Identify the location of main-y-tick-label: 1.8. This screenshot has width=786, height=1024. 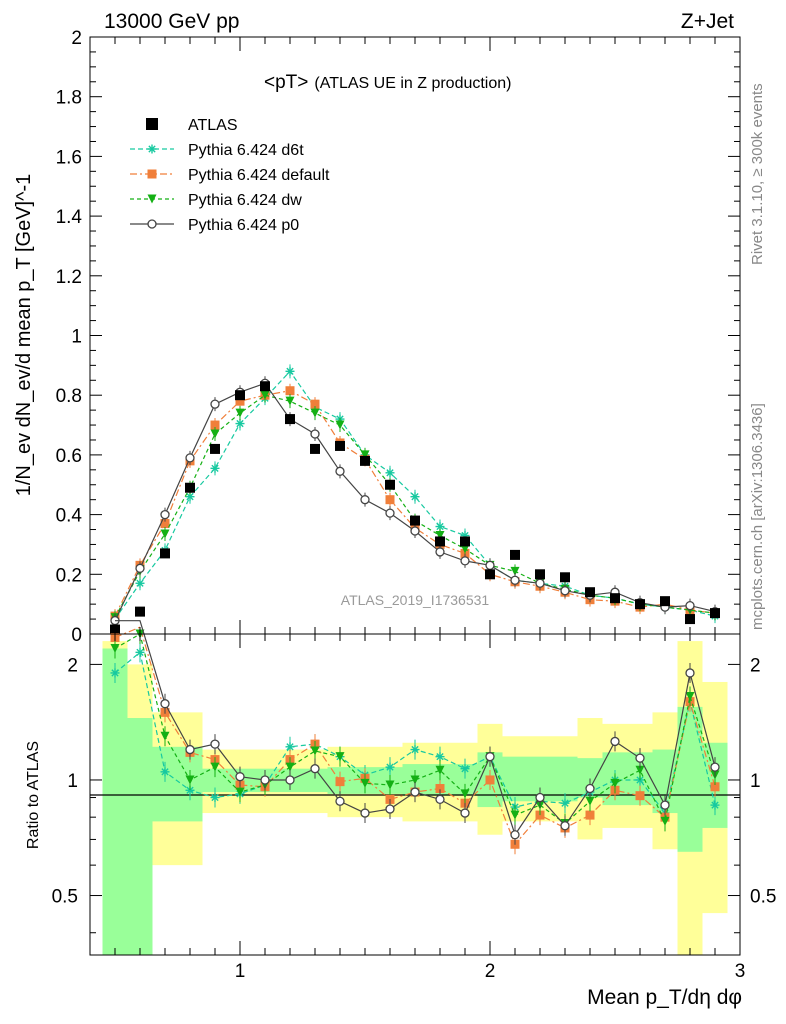
(69, 98).